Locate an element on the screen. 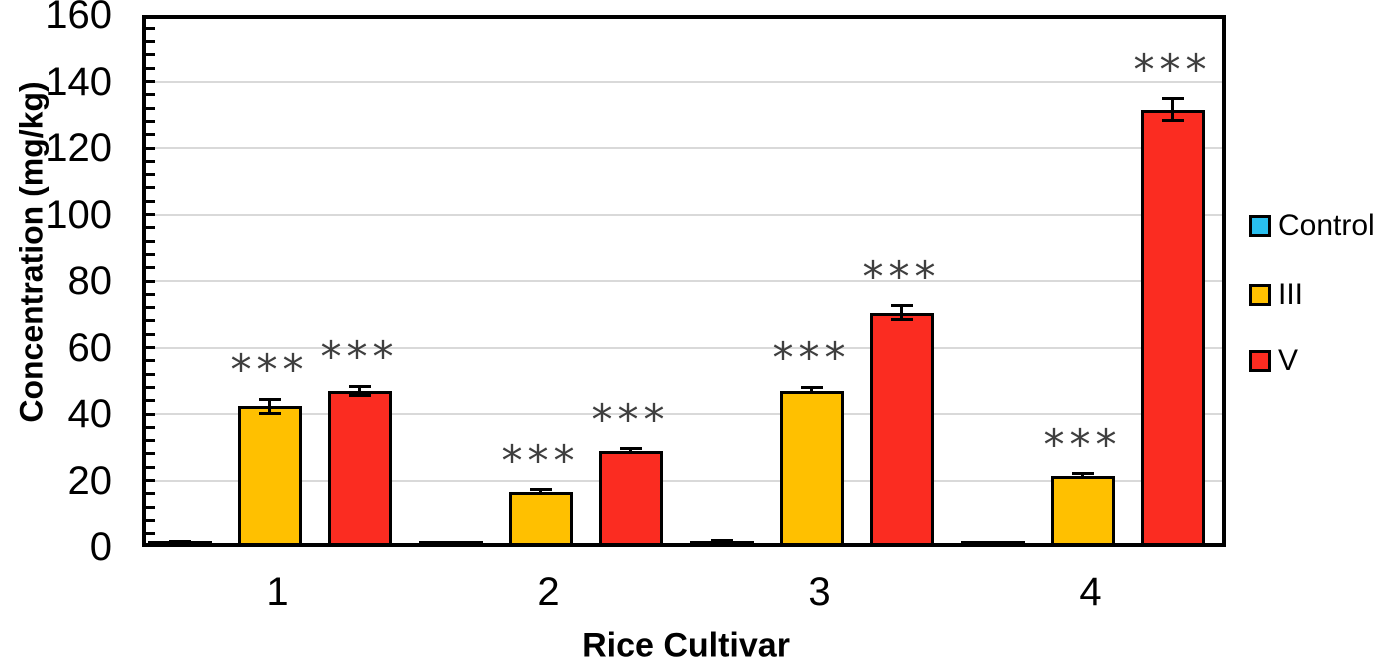 The image size is (1390, 672). y-tick-label-140: 140 is located at coordinates (78, 81).